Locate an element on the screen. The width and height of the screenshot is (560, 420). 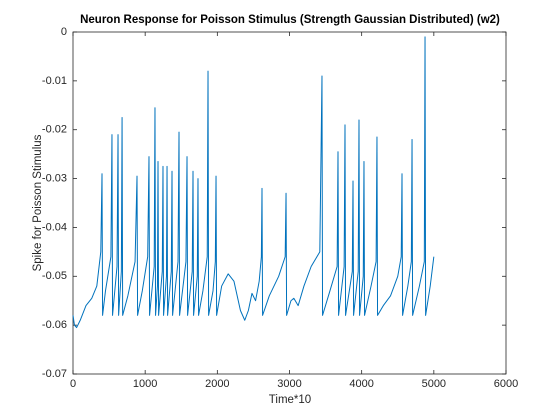
y-tick-label: -0.06 is located at coordinates (54, 325).